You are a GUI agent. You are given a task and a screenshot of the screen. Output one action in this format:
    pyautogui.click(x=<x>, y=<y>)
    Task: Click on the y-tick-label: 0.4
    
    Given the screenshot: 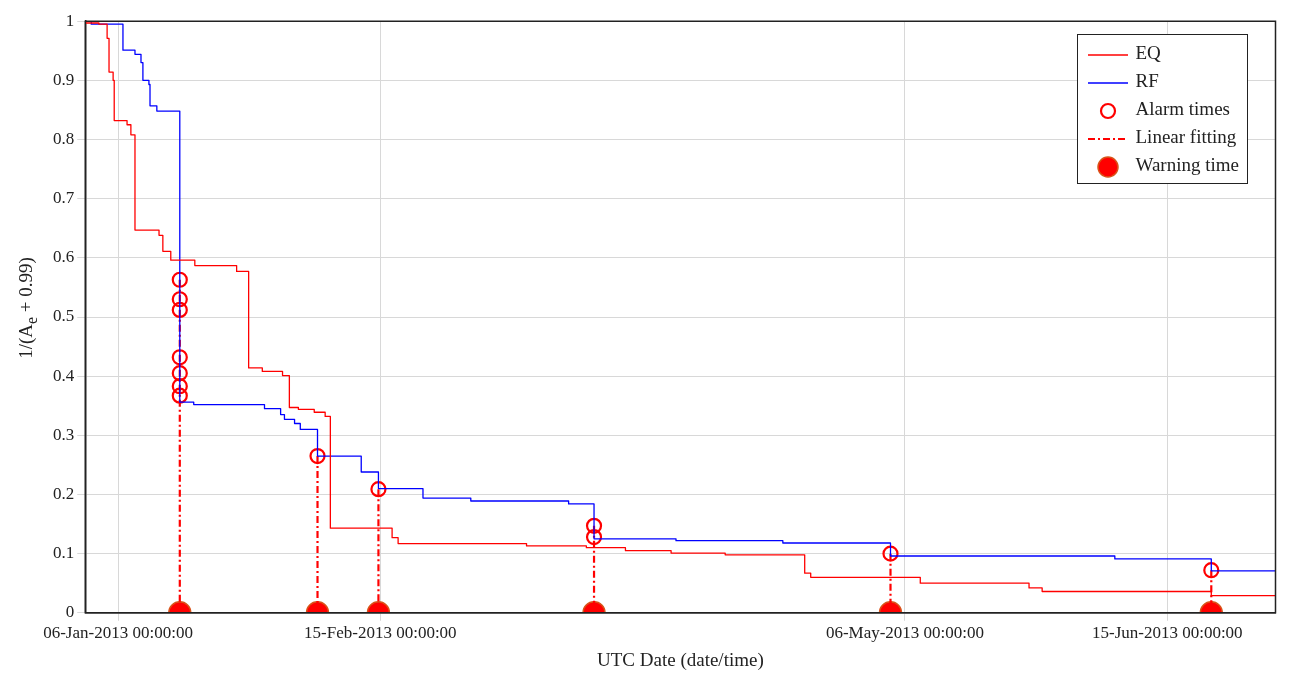 What is the action you would take?
    pyautogui.click(x=64, y=375)
    